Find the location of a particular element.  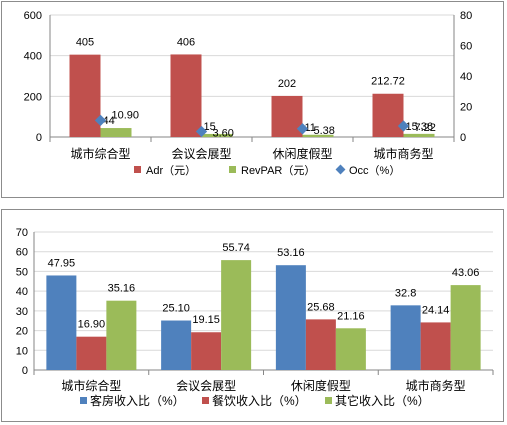

y-tick-label: 10 is located at coordinates (22, 351).